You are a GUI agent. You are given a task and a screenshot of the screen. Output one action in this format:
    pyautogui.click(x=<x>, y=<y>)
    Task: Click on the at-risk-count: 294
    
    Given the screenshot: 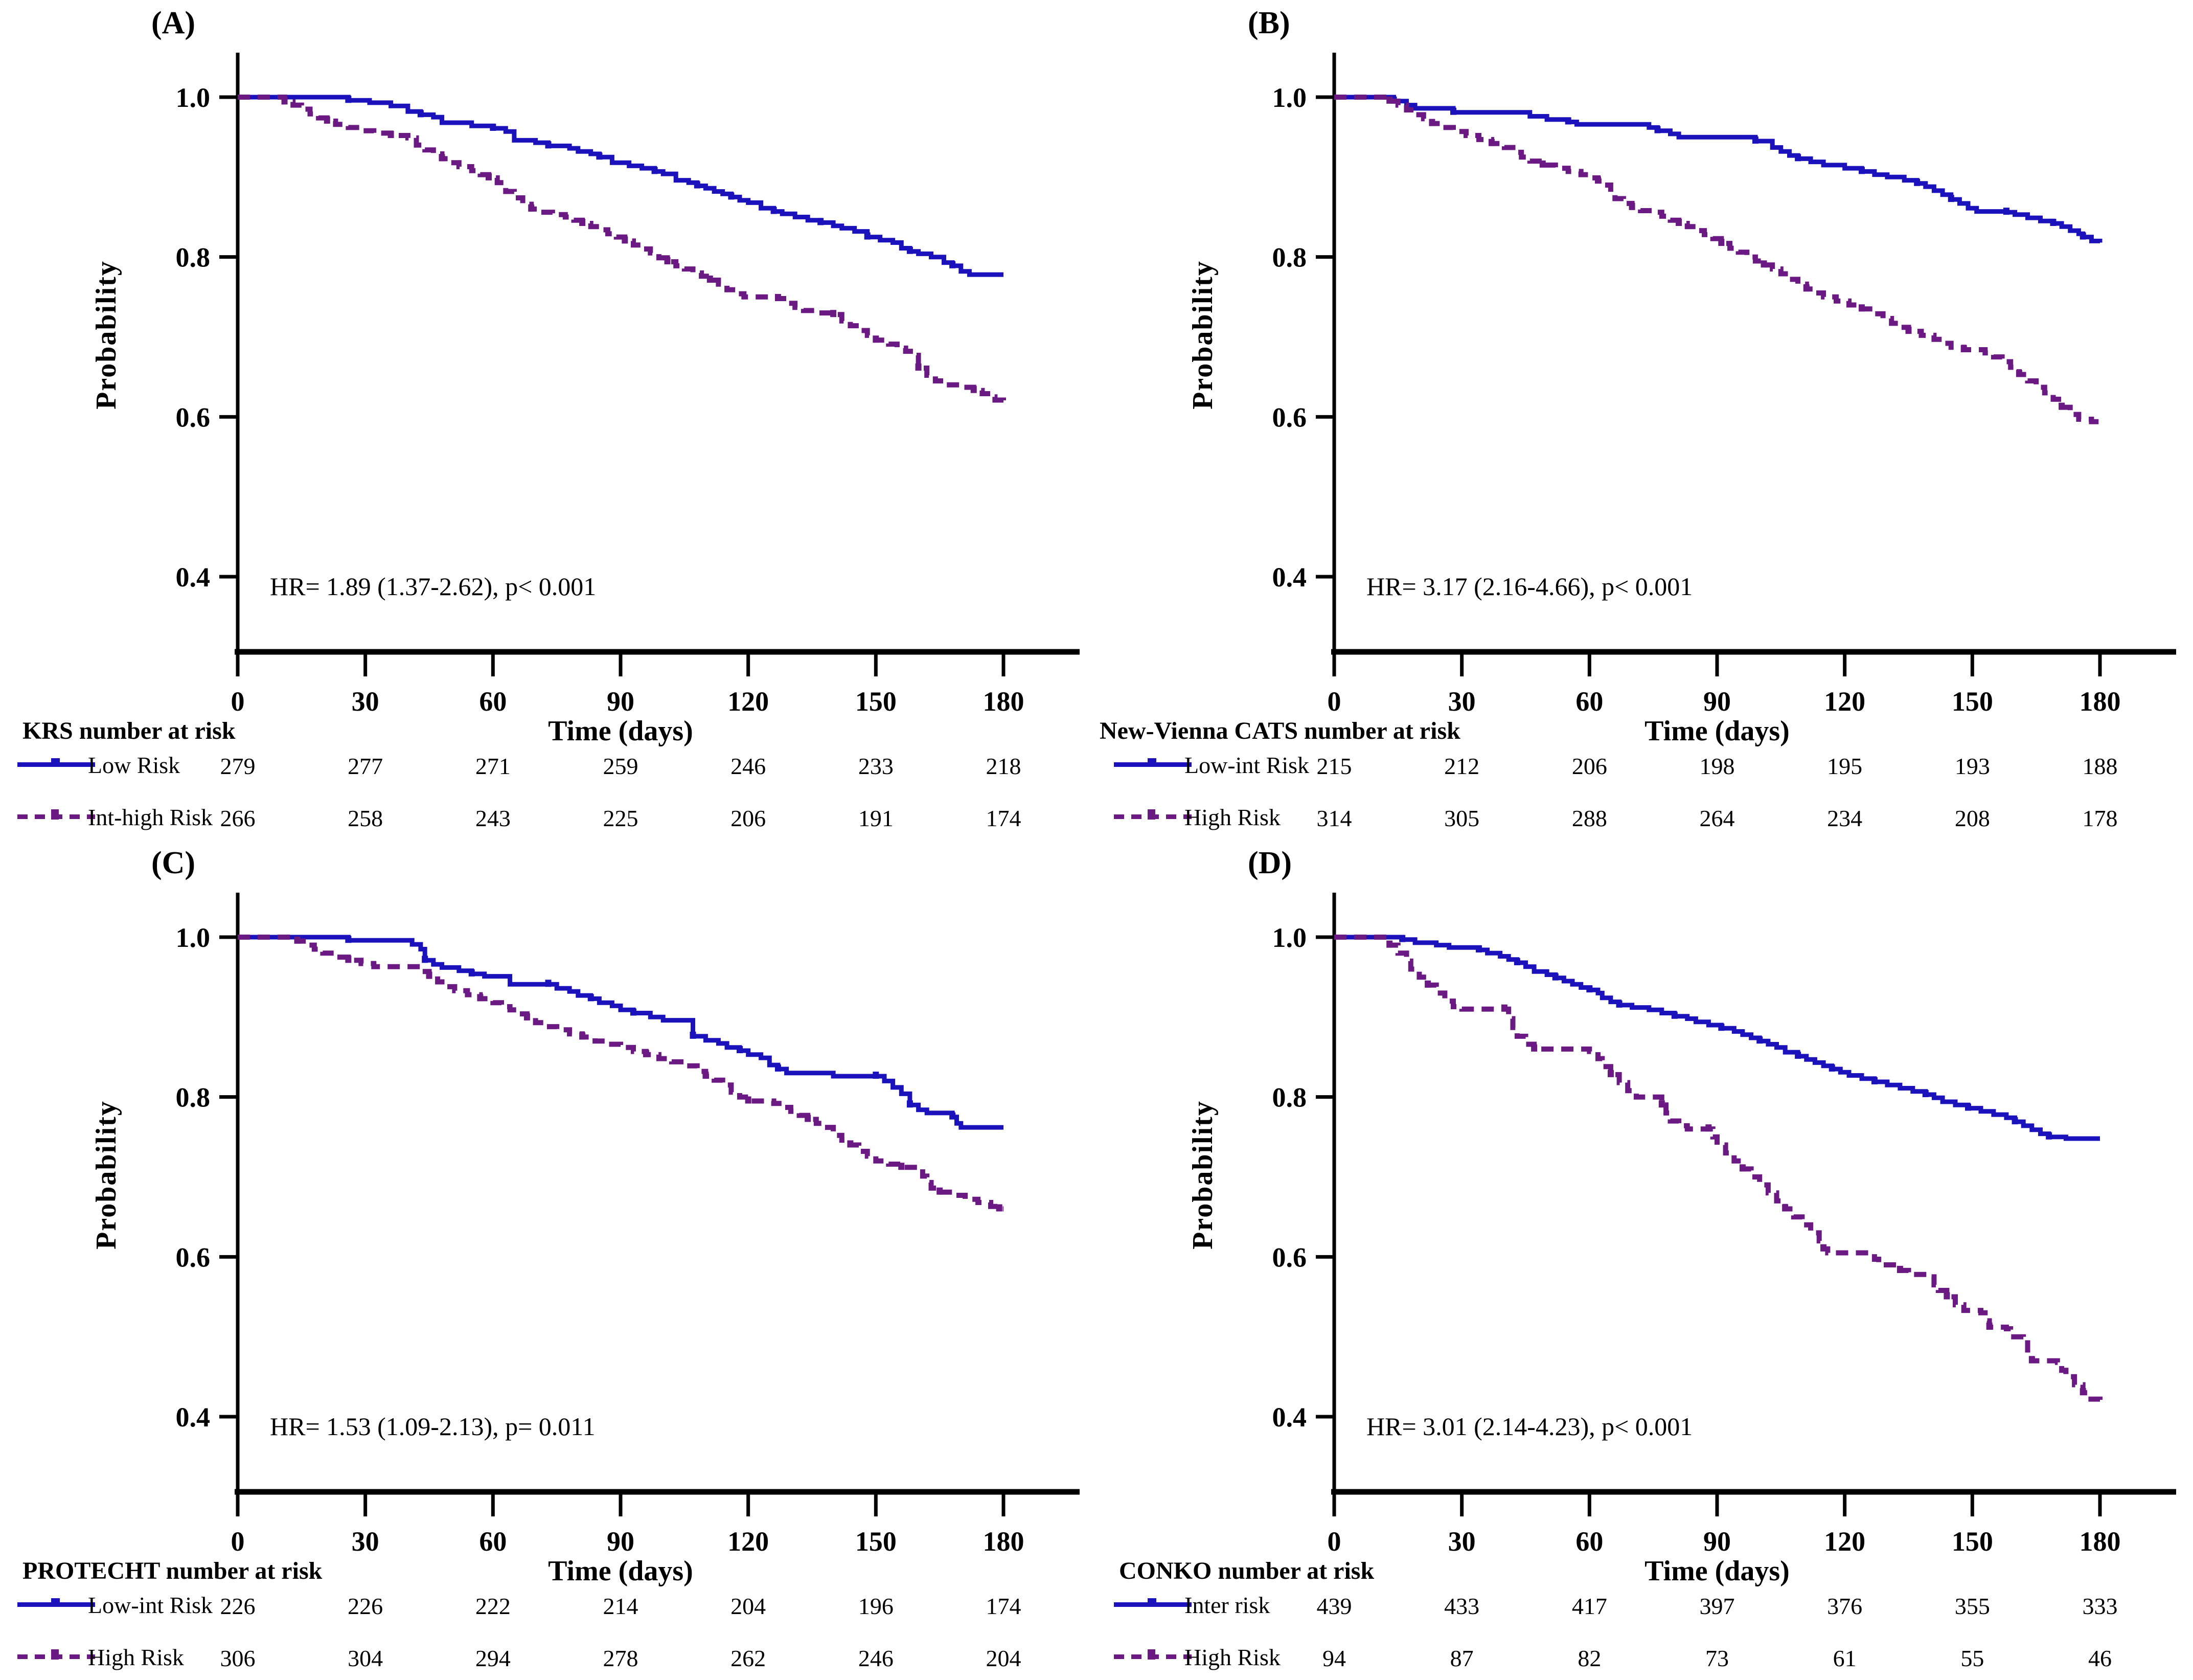 What is the action you would take?
    pyautogui.click(x=493, y=1658)
    